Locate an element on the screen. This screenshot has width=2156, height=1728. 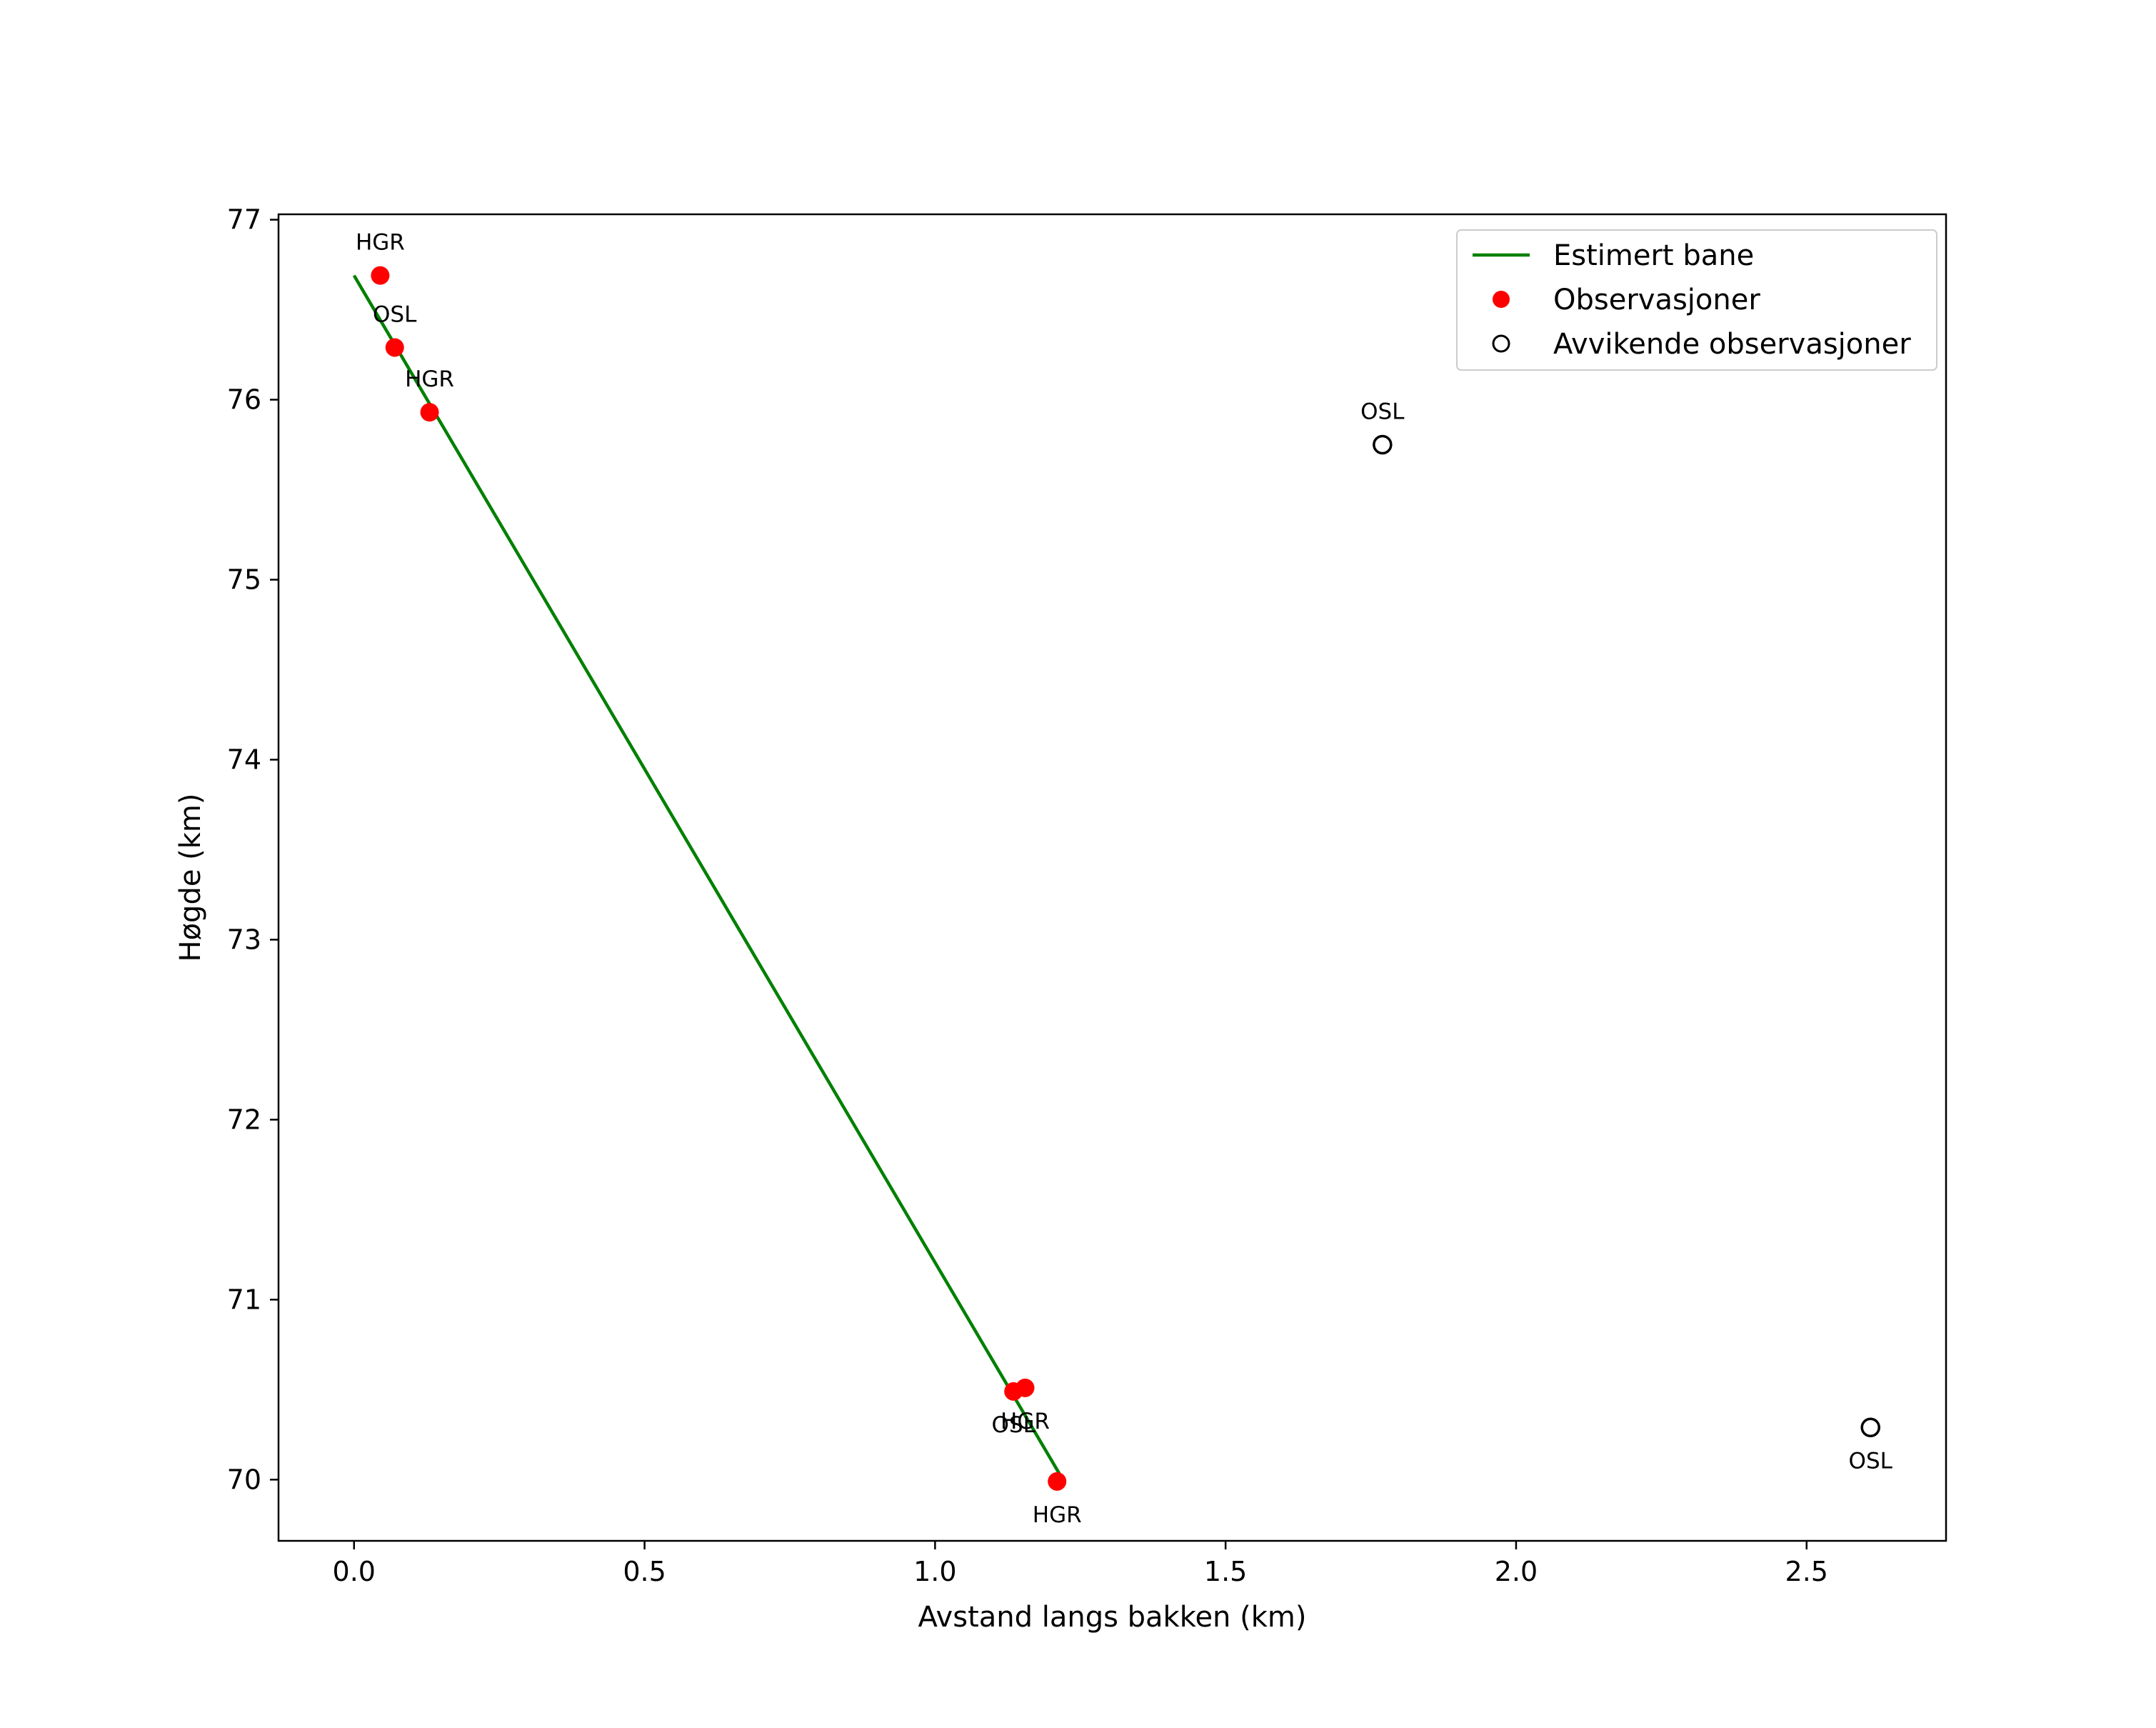
x-axis-label: Avstand langs bakken (km) is located at coordinates (1113, 1617).